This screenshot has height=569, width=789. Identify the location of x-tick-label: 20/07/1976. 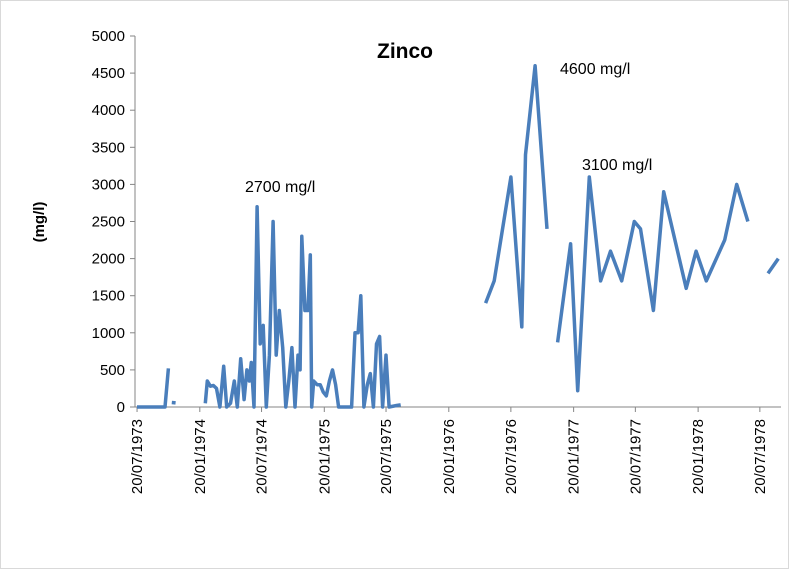
(511, 456).